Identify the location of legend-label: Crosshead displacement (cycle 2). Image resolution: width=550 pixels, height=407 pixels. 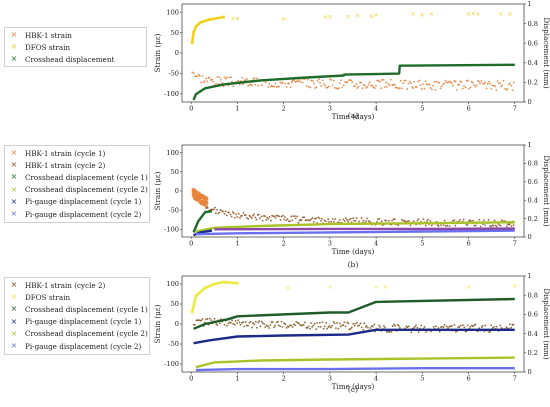
(86, 334).